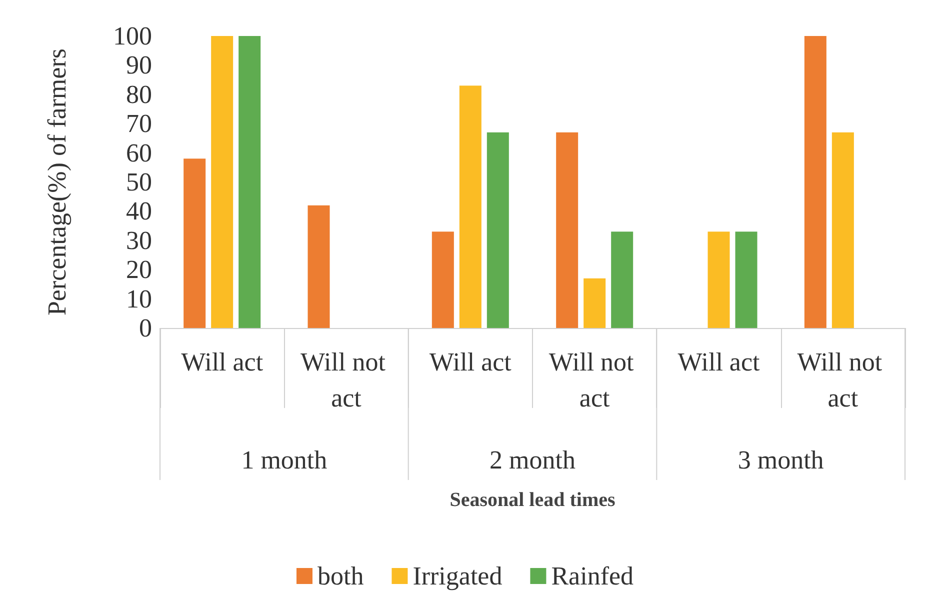 This screenshot has width=930, height=612. What do you see at coordinates (139, 211) in the screenshot?
I see `y-tick-label: 40` at bounding box center [139, 211].